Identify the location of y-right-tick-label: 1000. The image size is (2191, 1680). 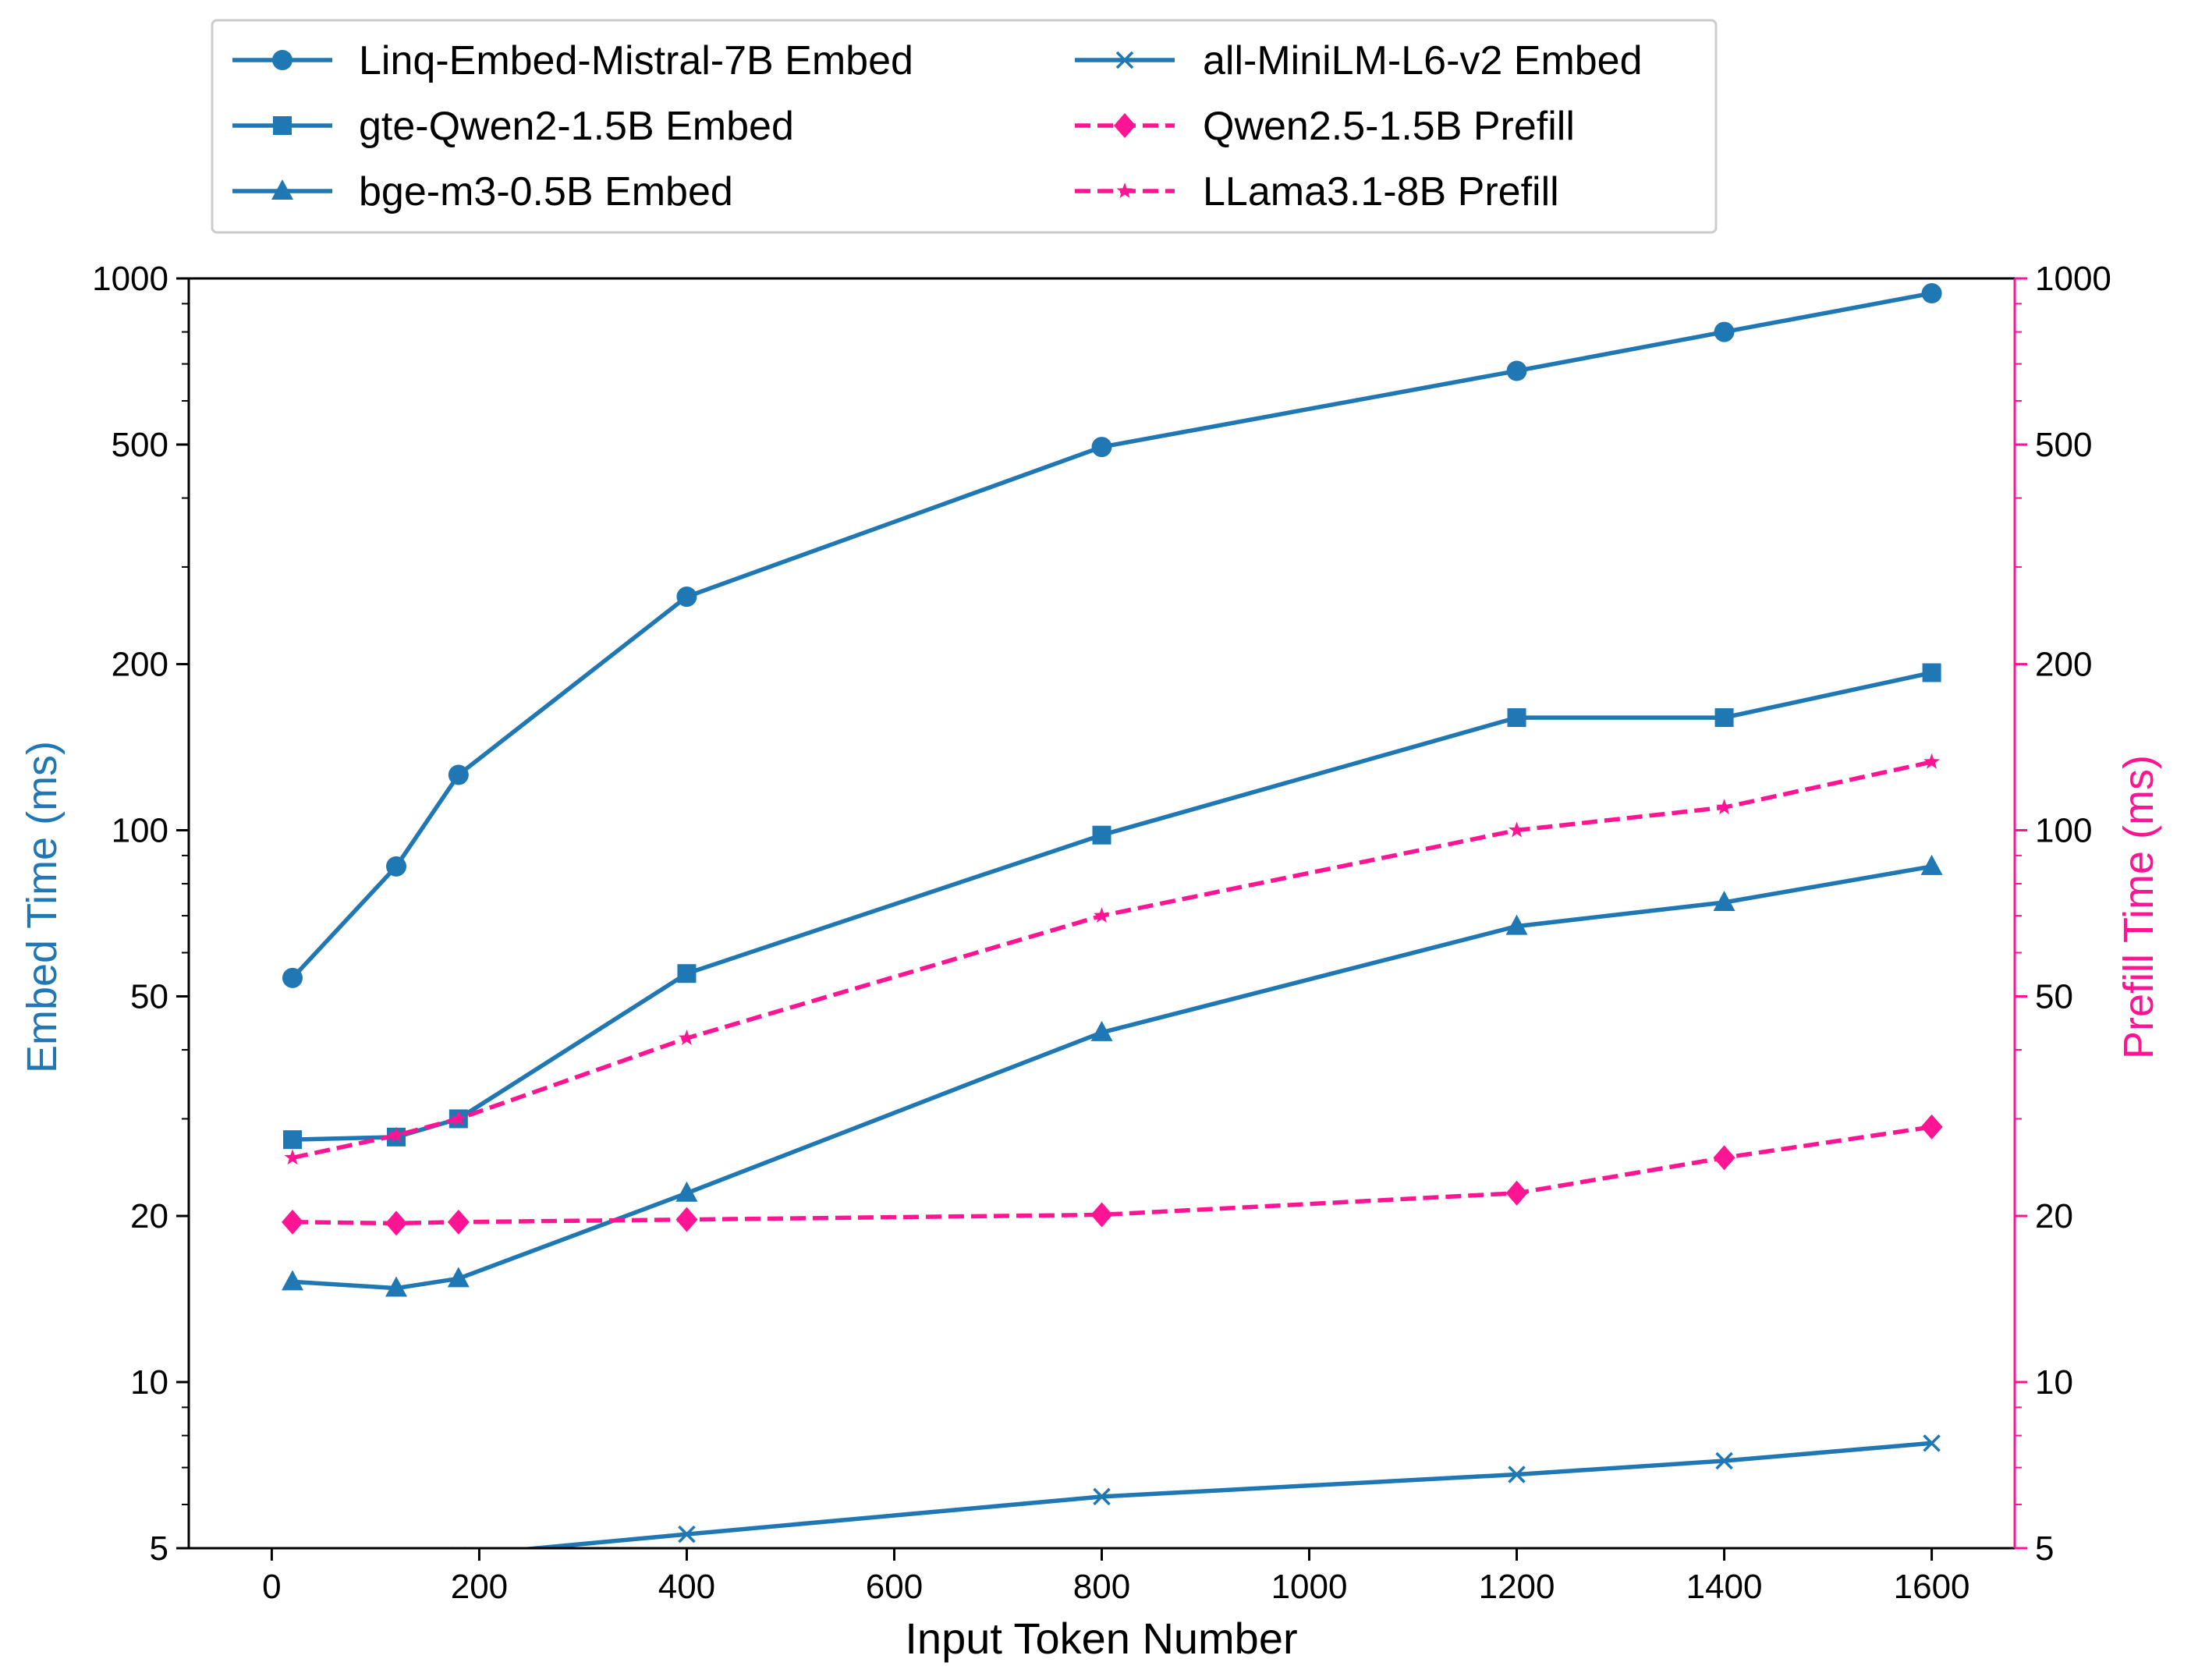
(2073, 279).